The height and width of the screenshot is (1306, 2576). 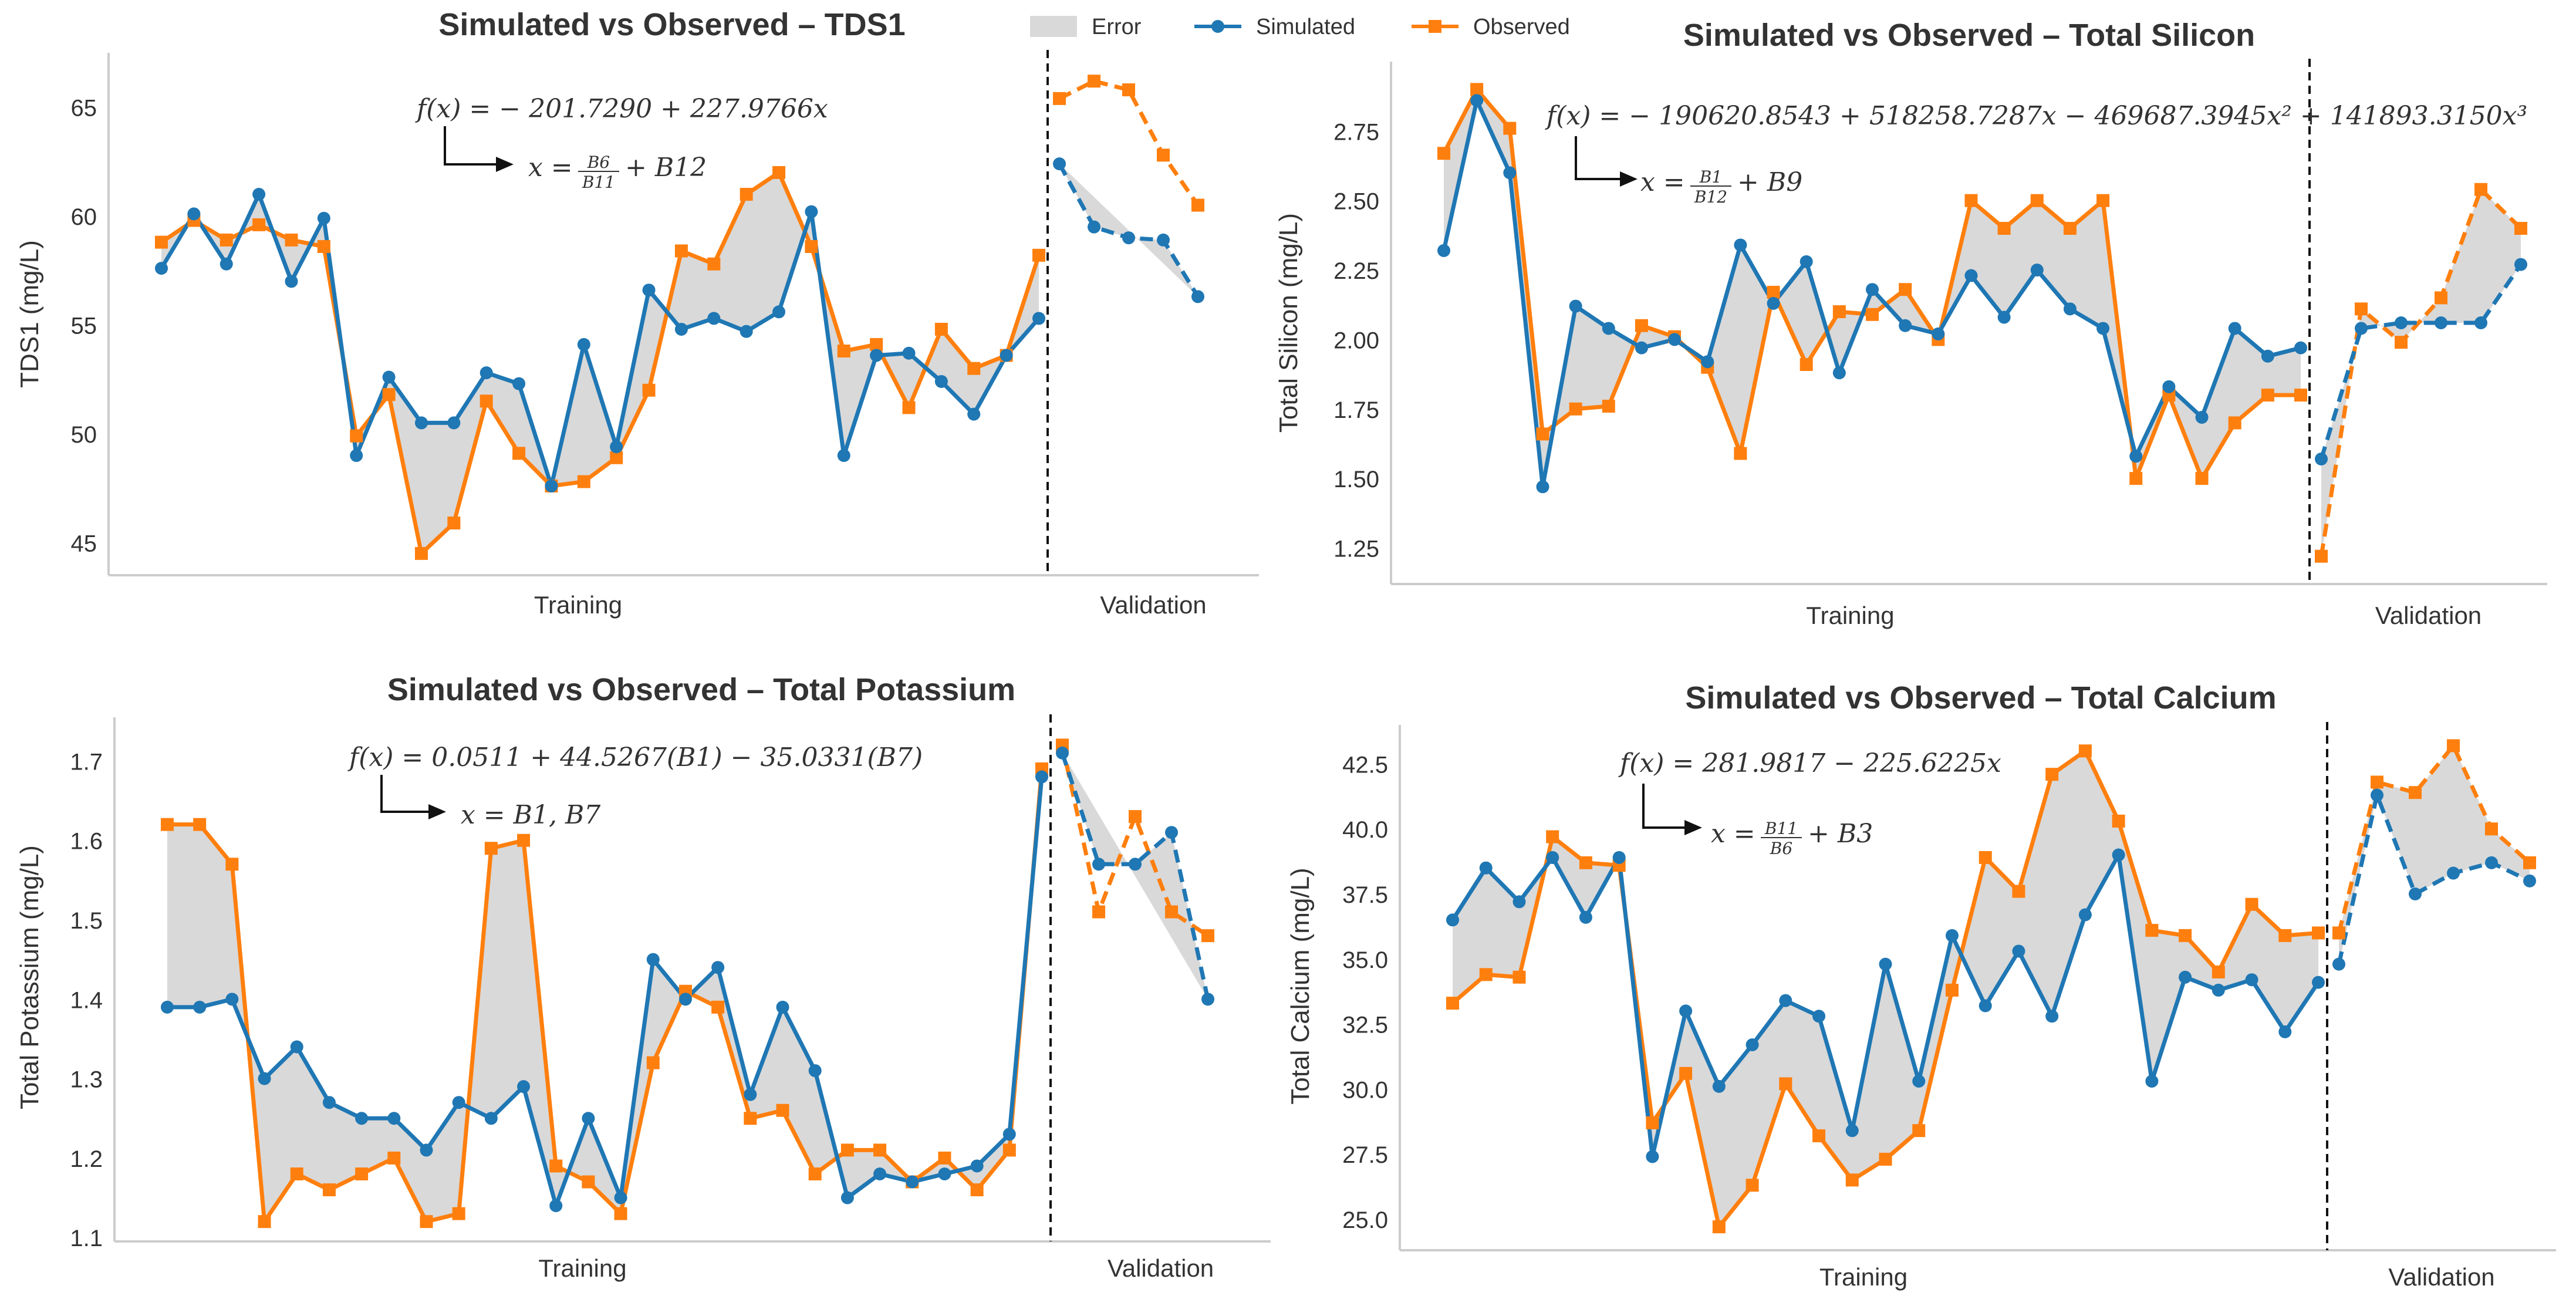 I want to click on error-area-training, so click(x=1885, y=989).